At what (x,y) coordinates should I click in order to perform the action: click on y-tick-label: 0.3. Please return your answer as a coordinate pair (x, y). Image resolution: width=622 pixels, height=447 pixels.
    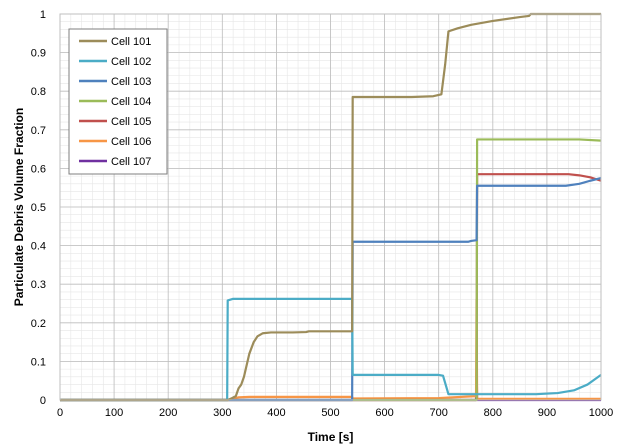
    Looking at the image, I should click on (38, 285).